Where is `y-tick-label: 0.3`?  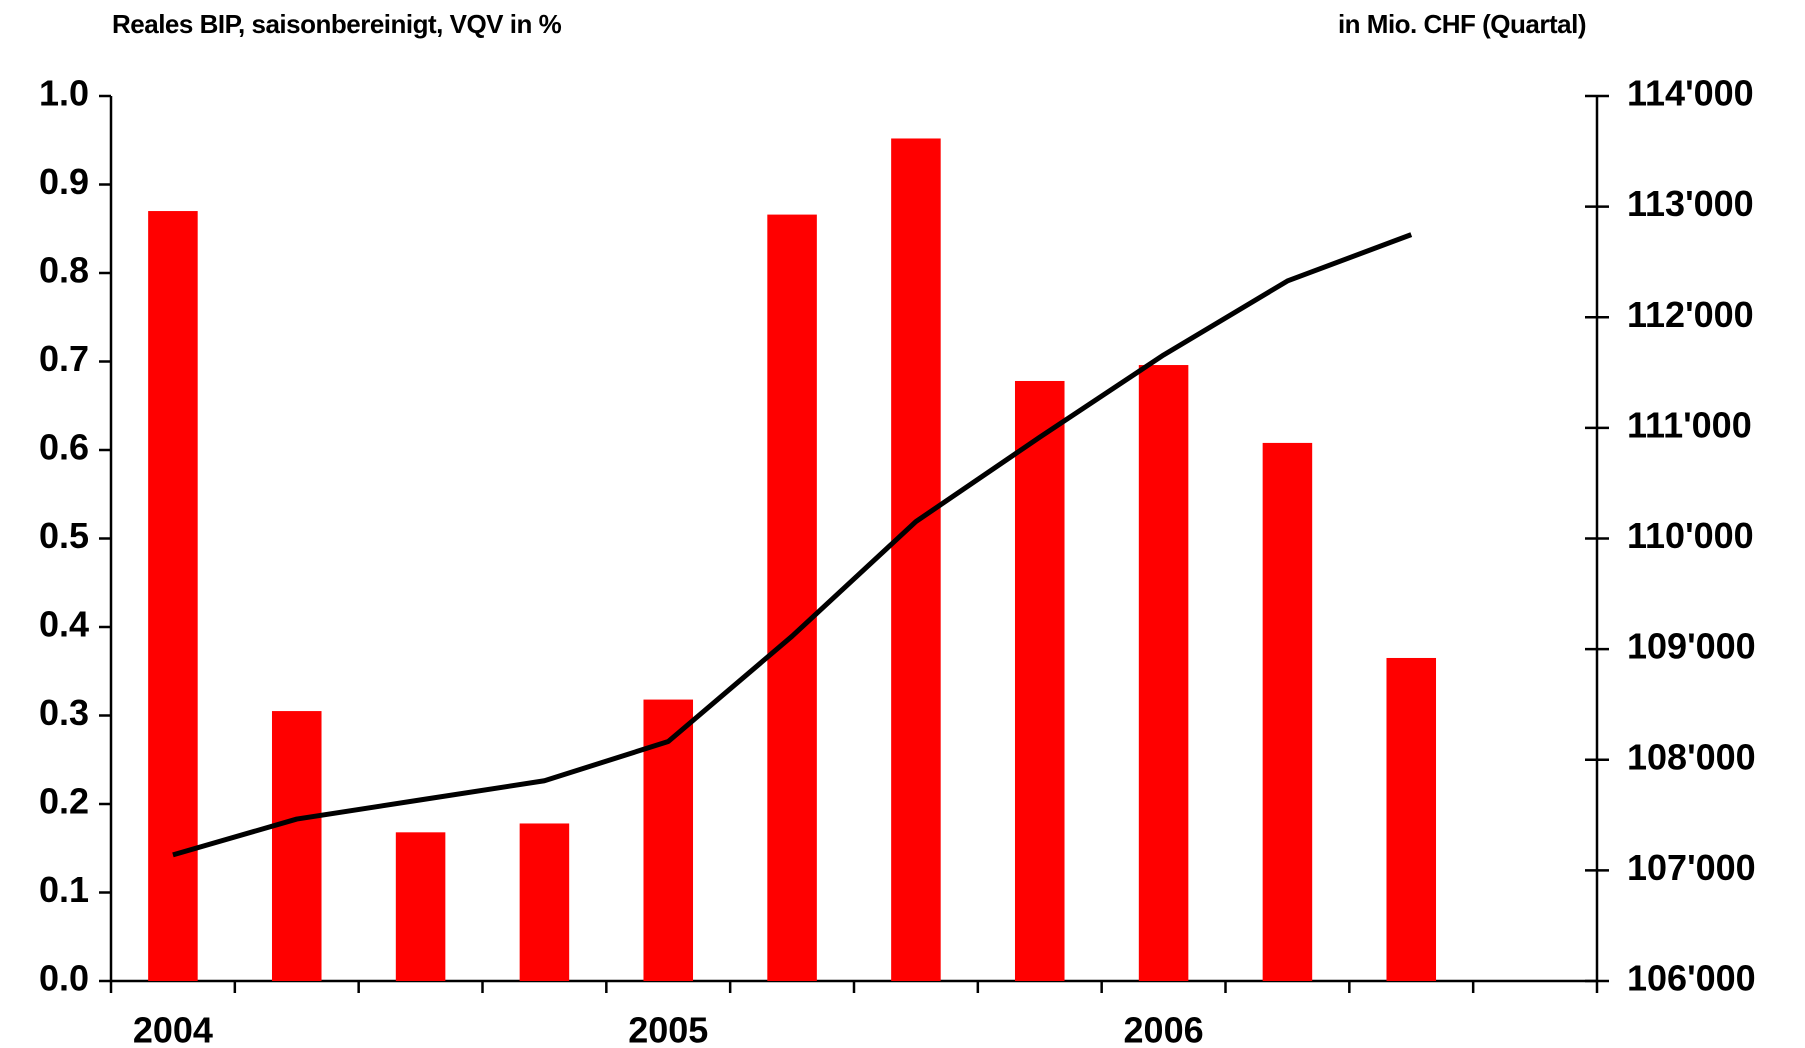
y-tick-label: 0.3 is located at coordinates (64, 712).